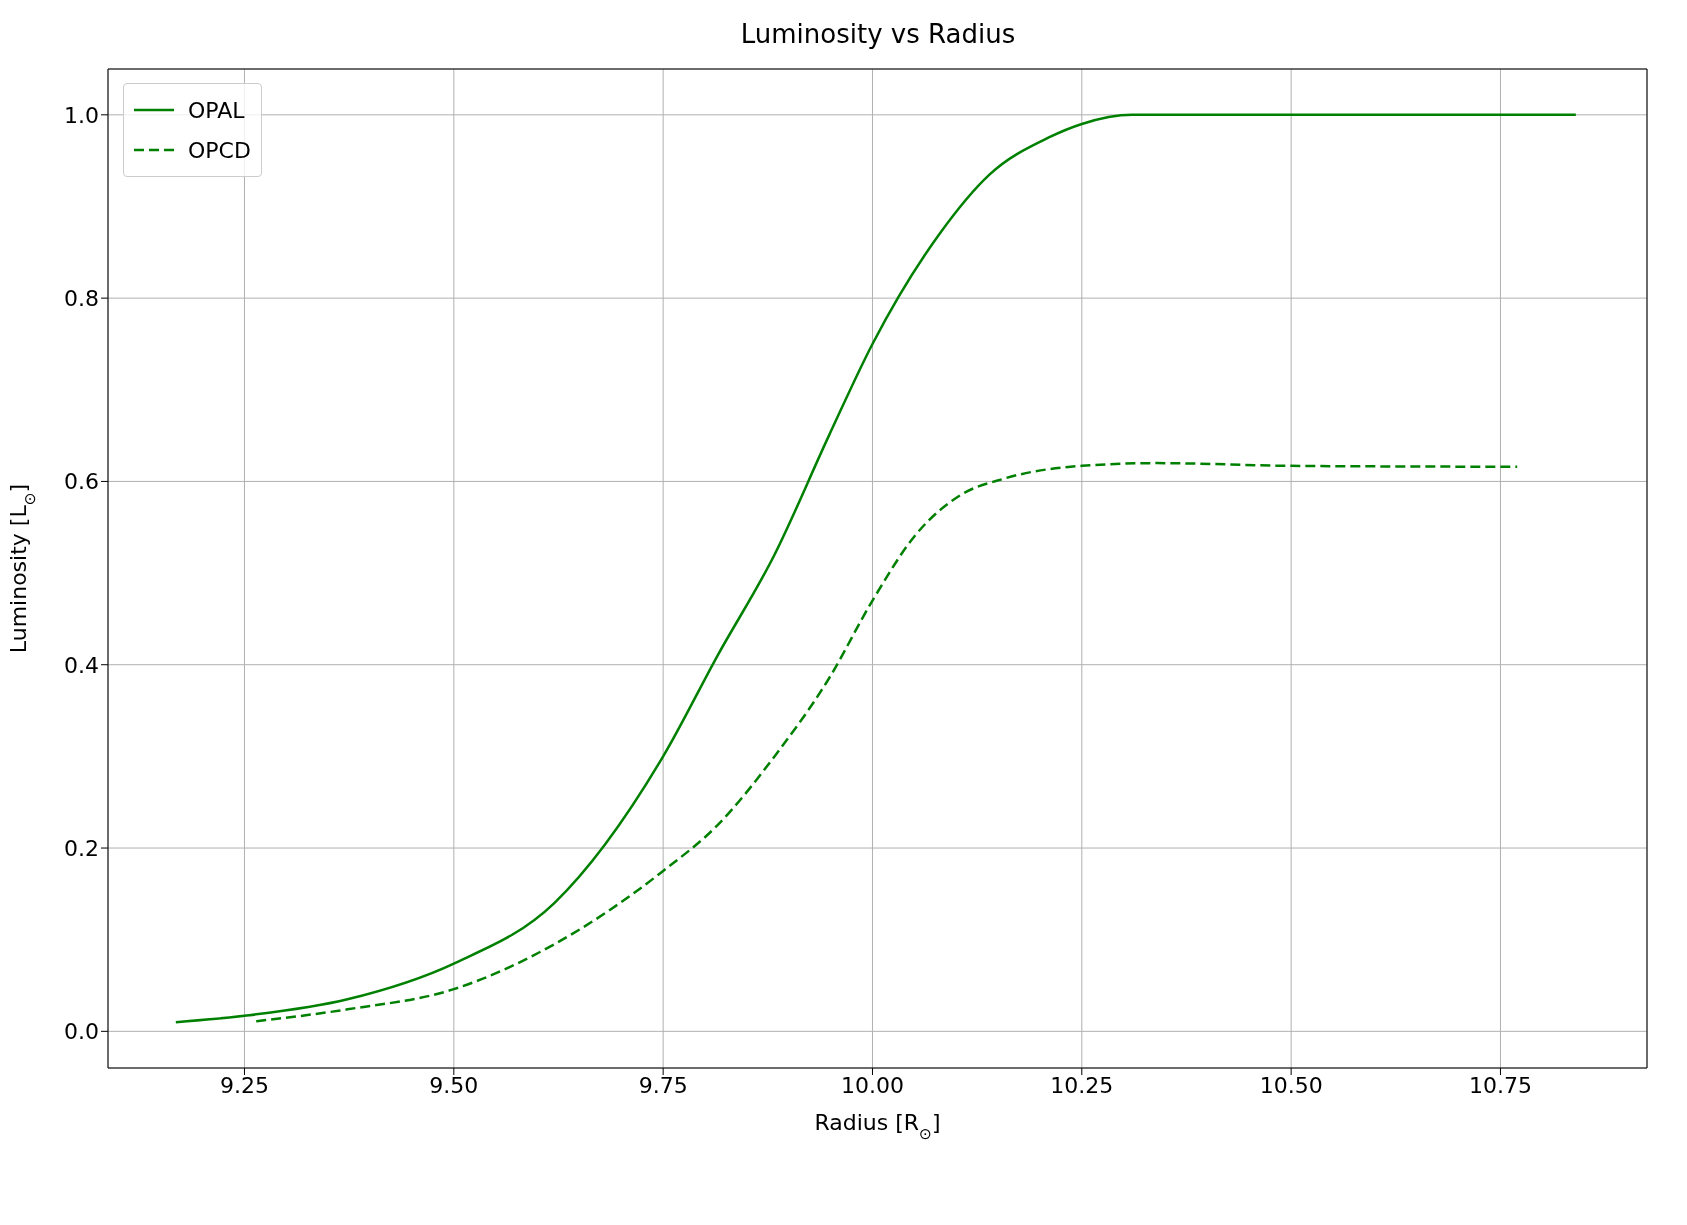  Describe the element at coordinates (1500, 1085) in the screenshot. I see `x-tick-label: 10.75` at that location.